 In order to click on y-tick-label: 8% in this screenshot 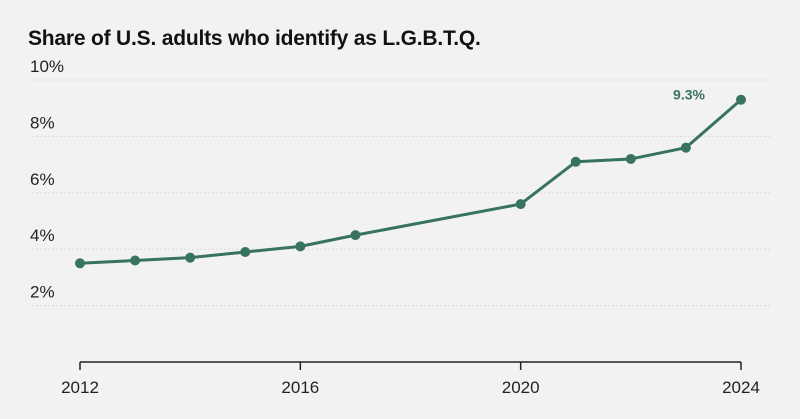, I will do `click(42, 122)`.